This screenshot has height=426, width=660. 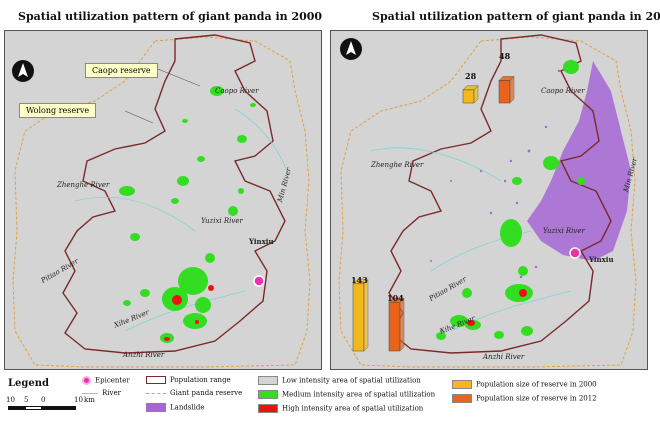 I want to click on low-intensity-swatch-icon, so click(x=268, y=380).